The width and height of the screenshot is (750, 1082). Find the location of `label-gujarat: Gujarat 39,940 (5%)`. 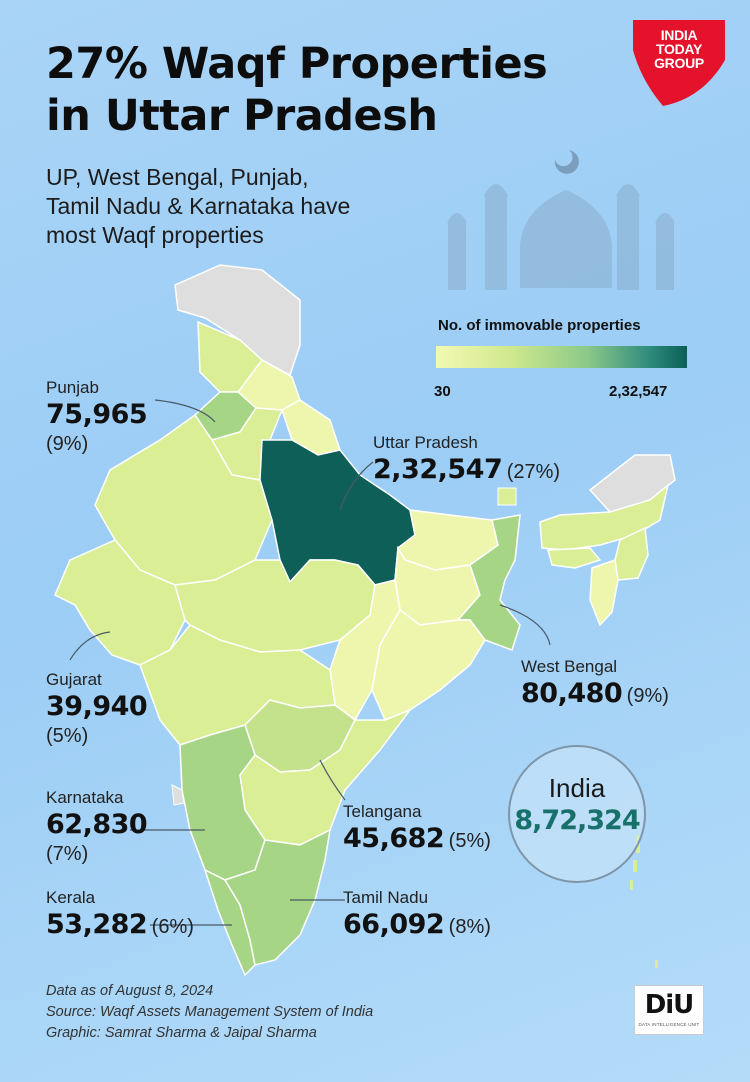

label-gujarat: Gujarat 39,940 (5%) is located at coordinates (97, 709).